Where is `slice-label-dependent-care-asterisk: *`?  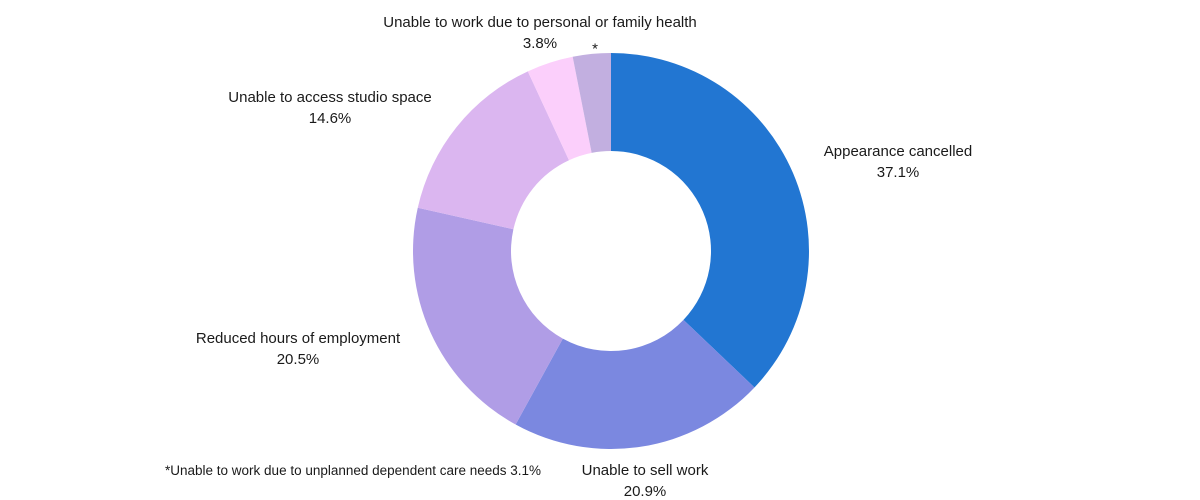 slice-label-dependent-care-asterisk: * is located at coordinates (595, 49).